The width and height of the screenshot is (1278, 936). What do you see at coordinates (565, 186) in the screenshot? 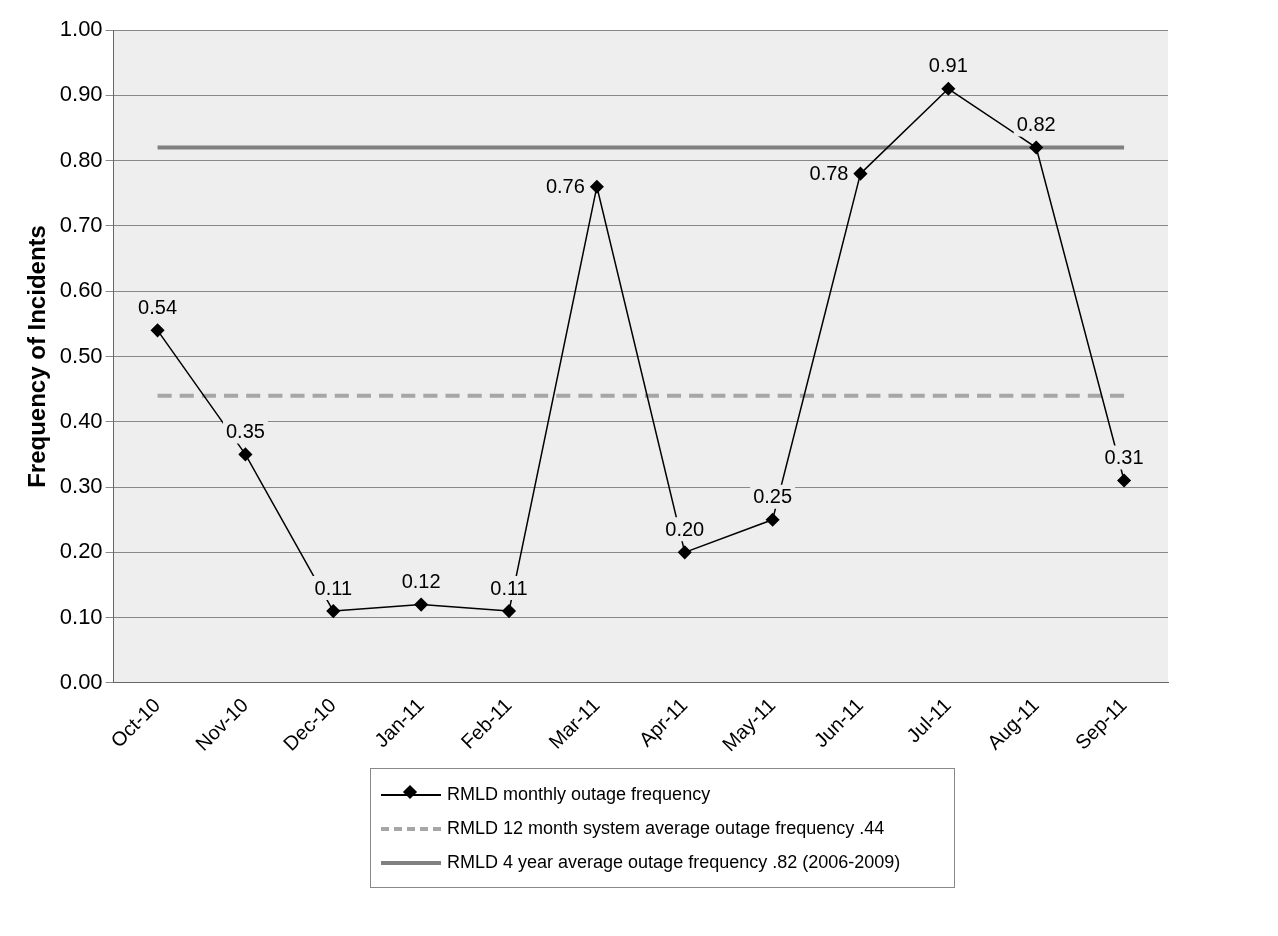
I see `data-label: 0.76` at bounding box center [565, 186].